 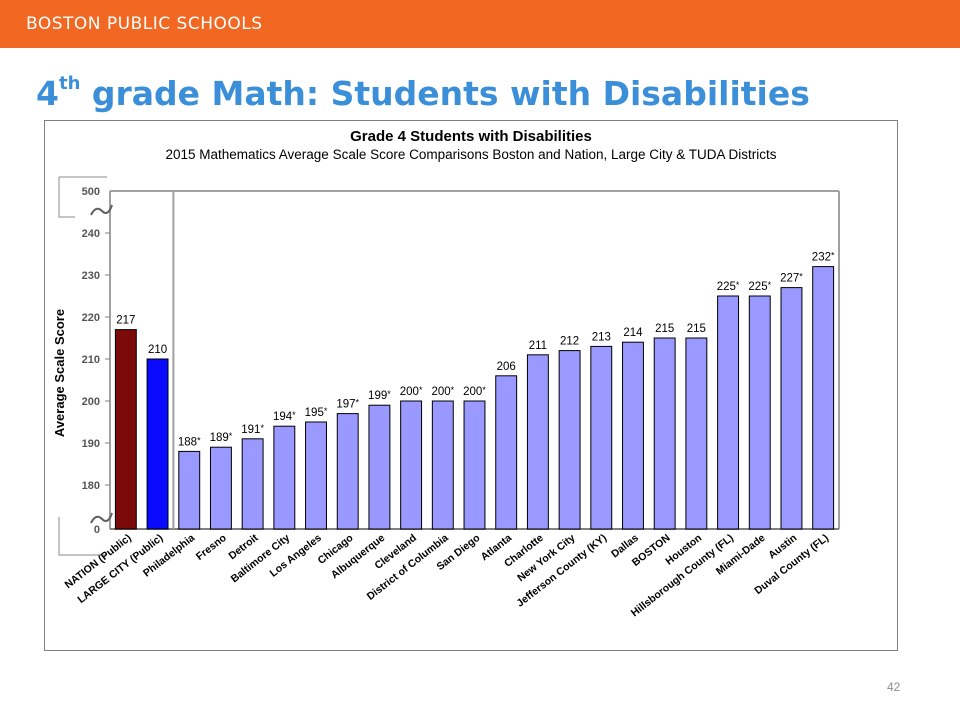 I want to click on y-tick-label: 180, so click(x=91, y=486).